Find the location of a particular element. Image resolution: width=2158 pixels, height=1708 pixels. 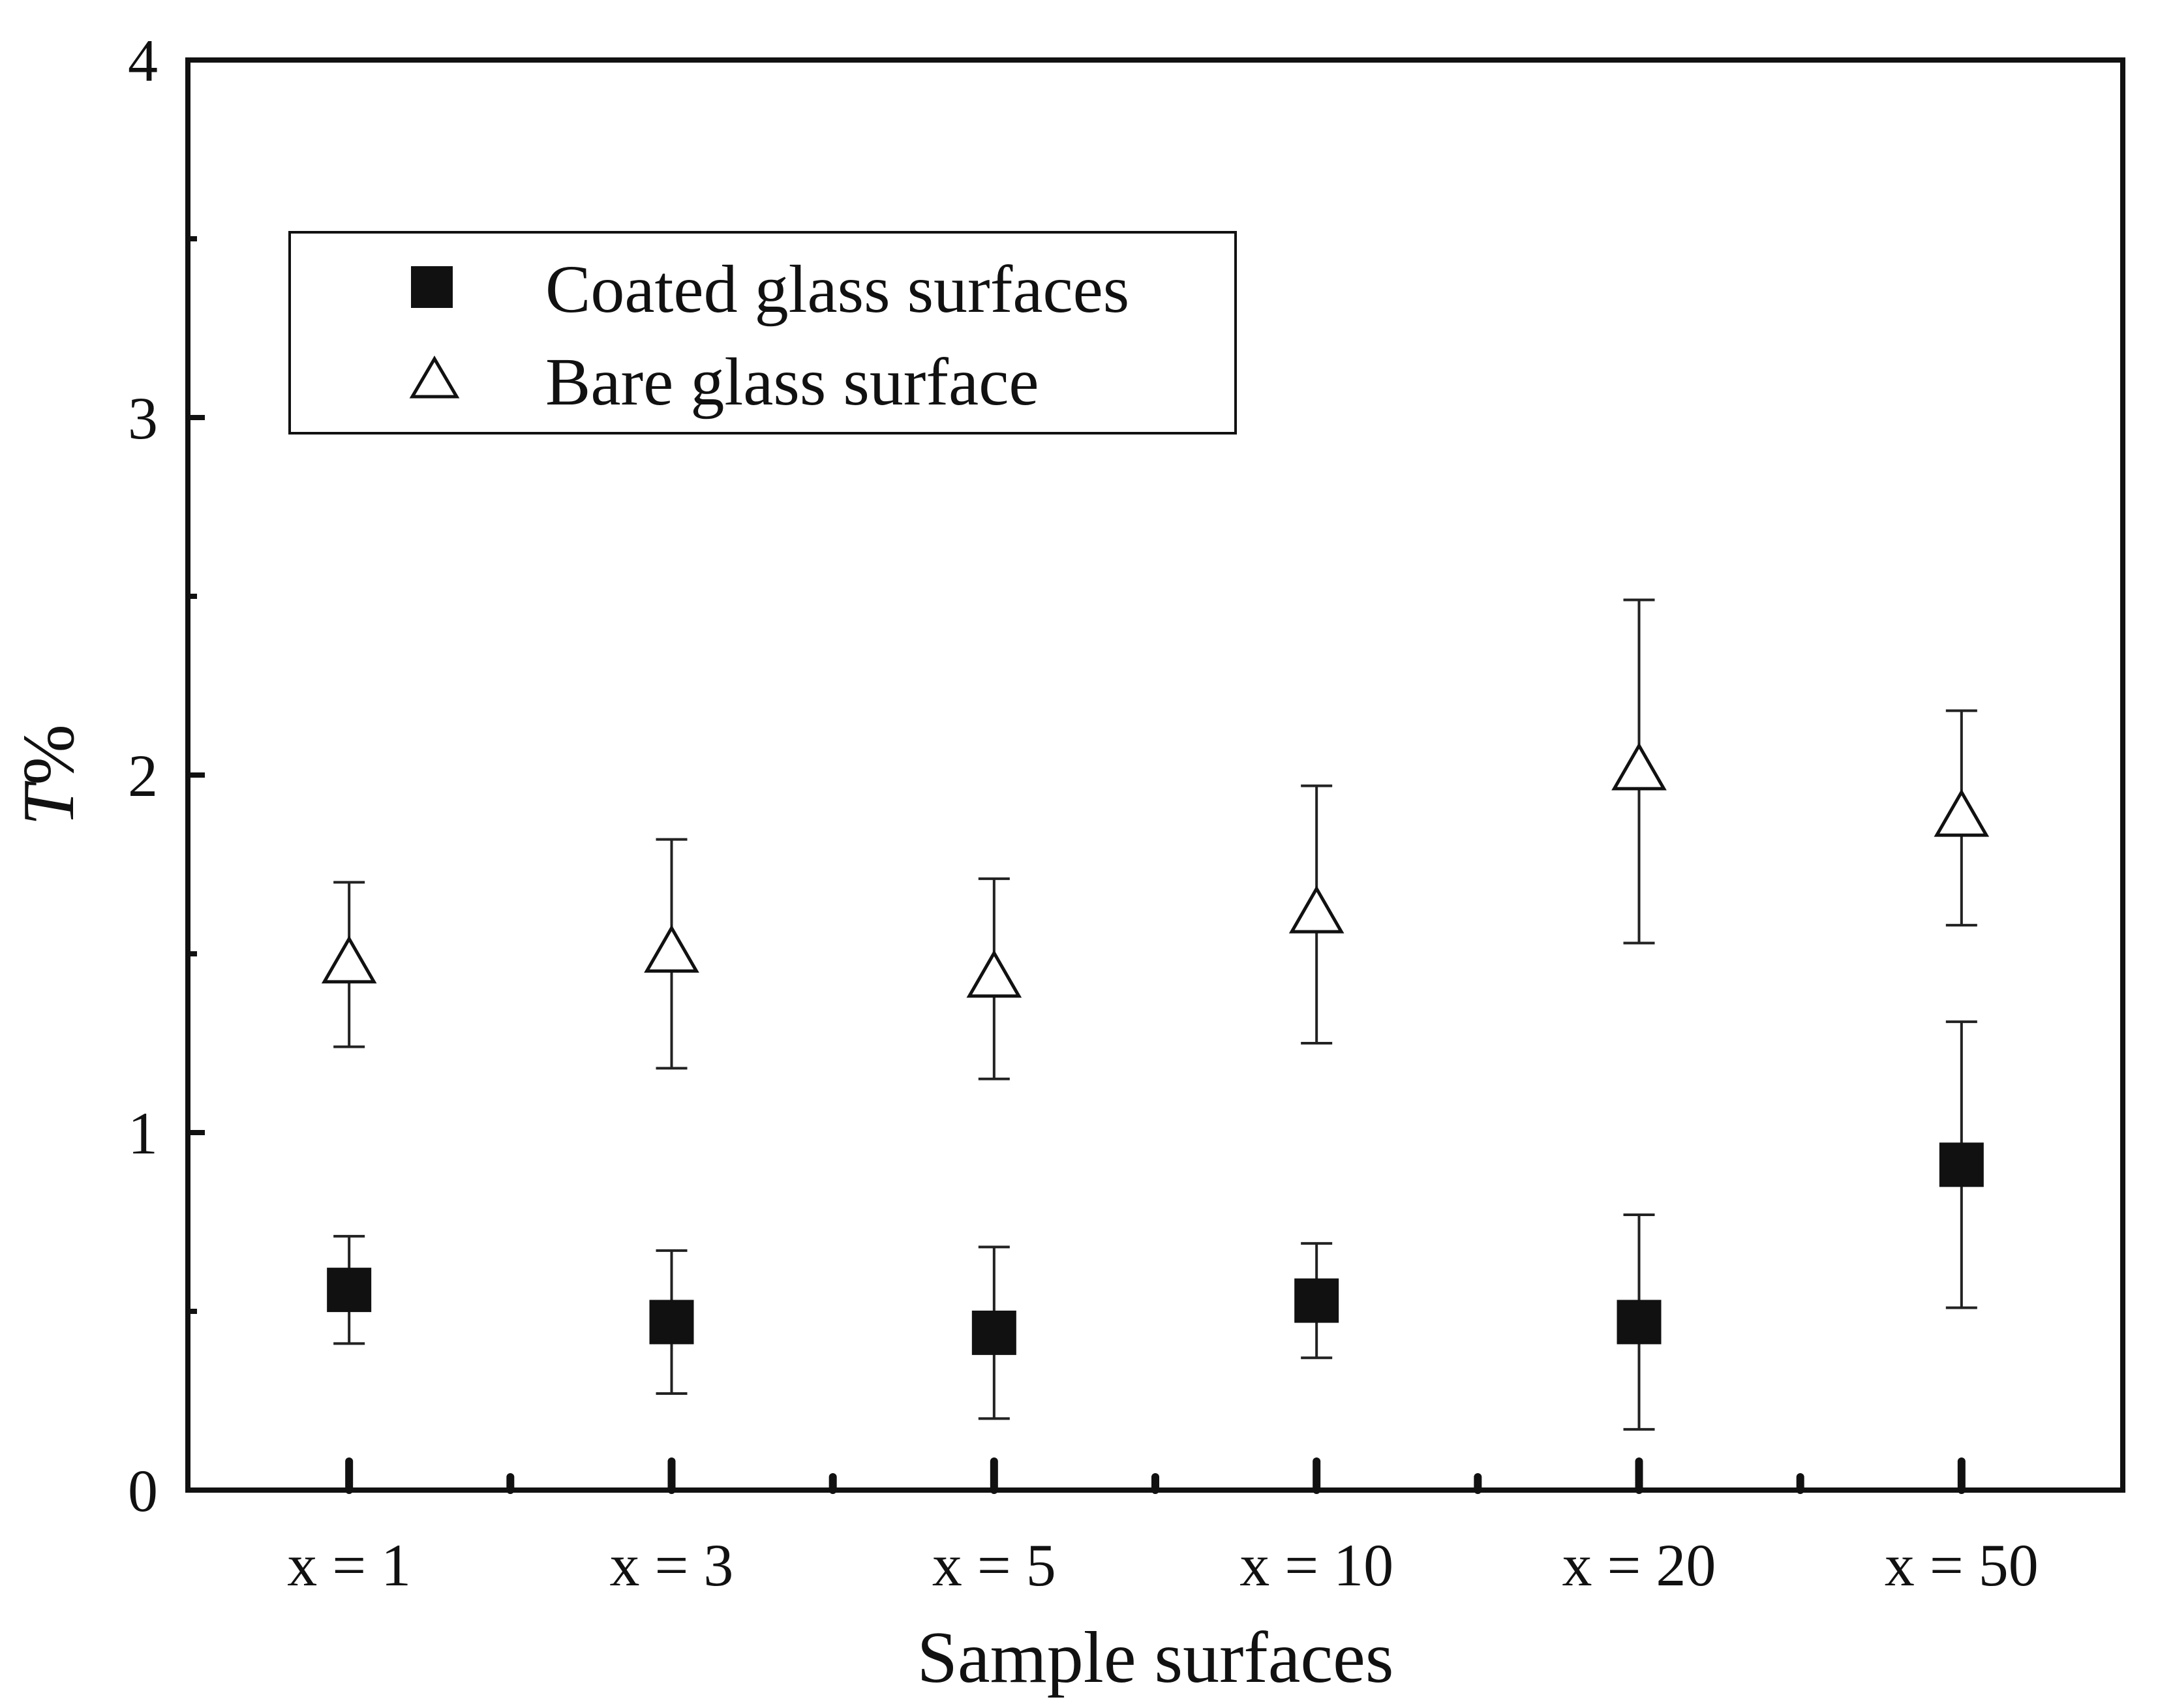

y-axis-title: T% is located at coordinates (48, 775).